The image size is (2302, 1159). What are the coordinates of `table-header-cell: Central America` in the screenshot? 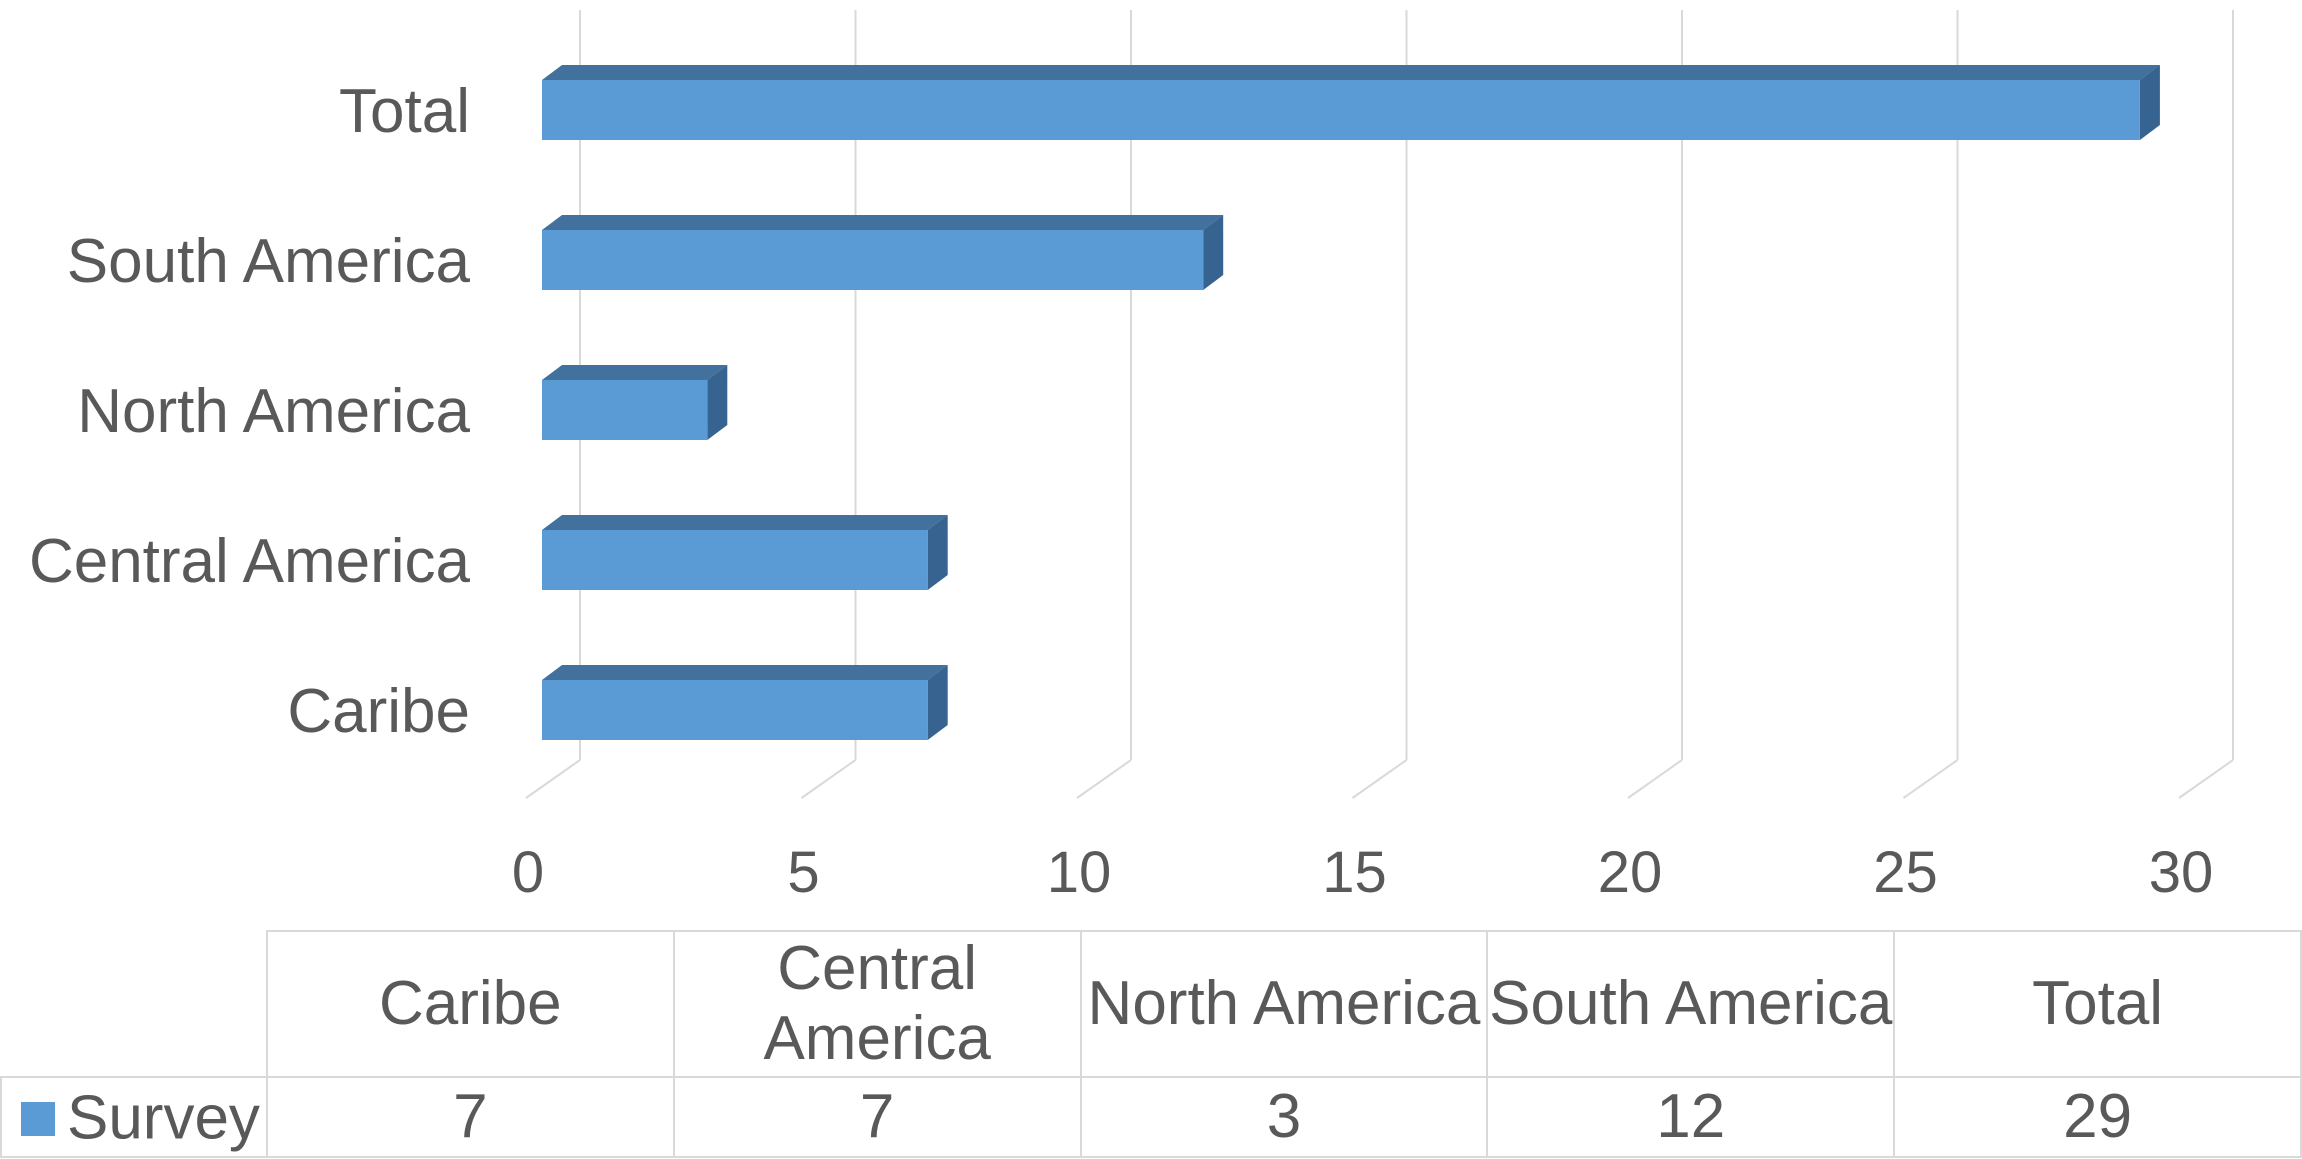 It's located at (877, 1004).